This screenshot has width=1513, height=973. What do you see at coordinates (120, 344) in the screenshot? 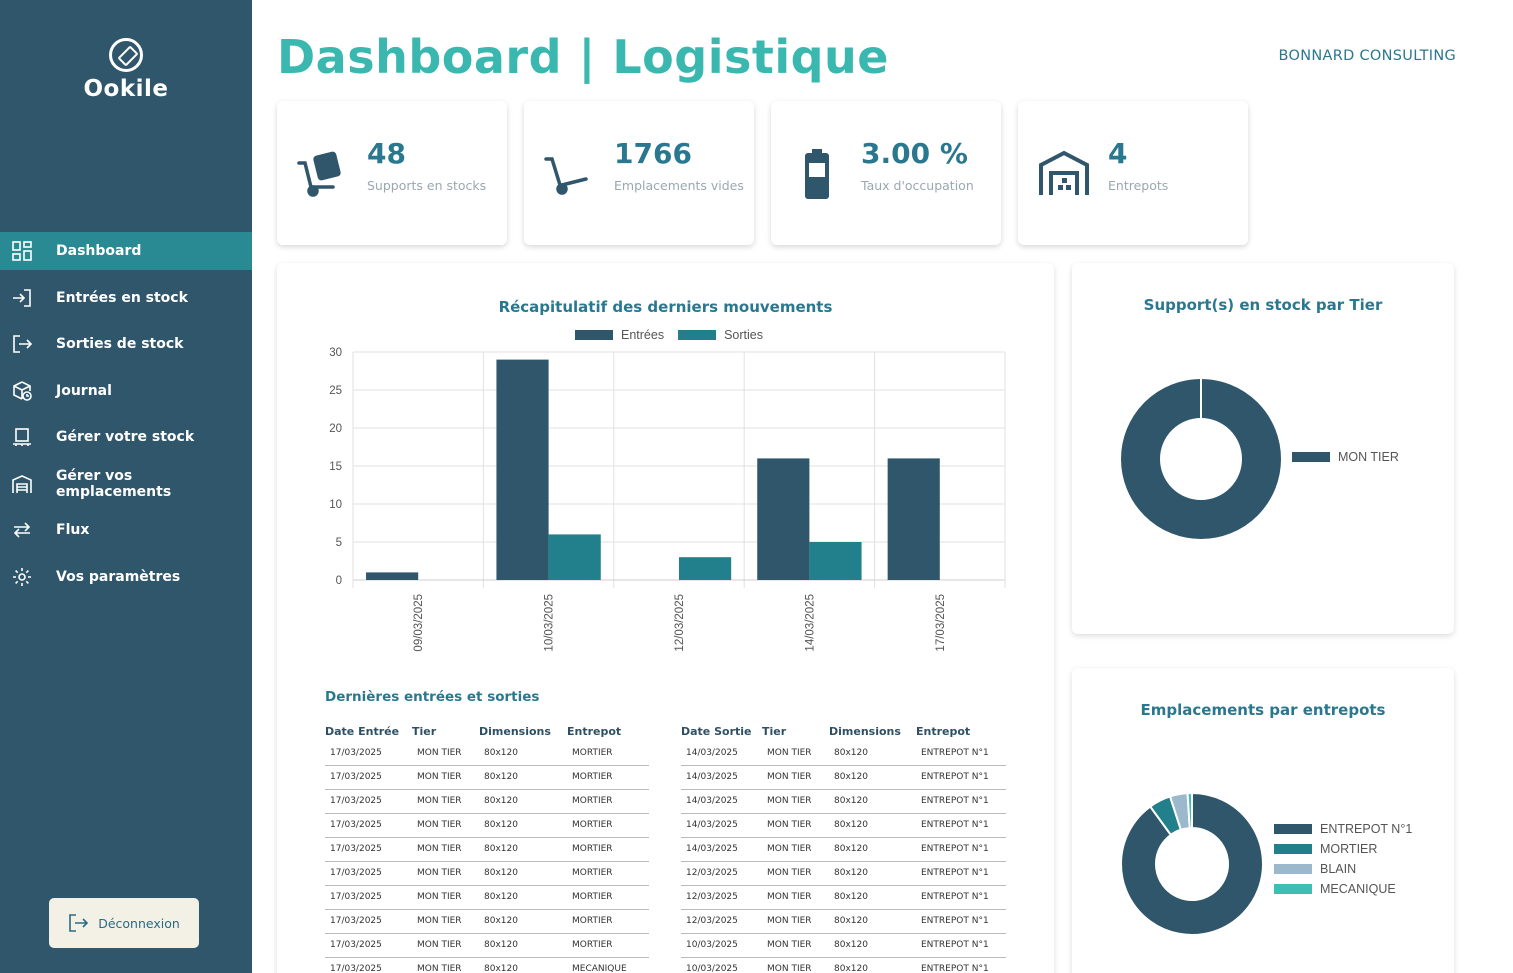
I see `sidebar-item-label: Sorties de stock` at bounding box center [120, 344].